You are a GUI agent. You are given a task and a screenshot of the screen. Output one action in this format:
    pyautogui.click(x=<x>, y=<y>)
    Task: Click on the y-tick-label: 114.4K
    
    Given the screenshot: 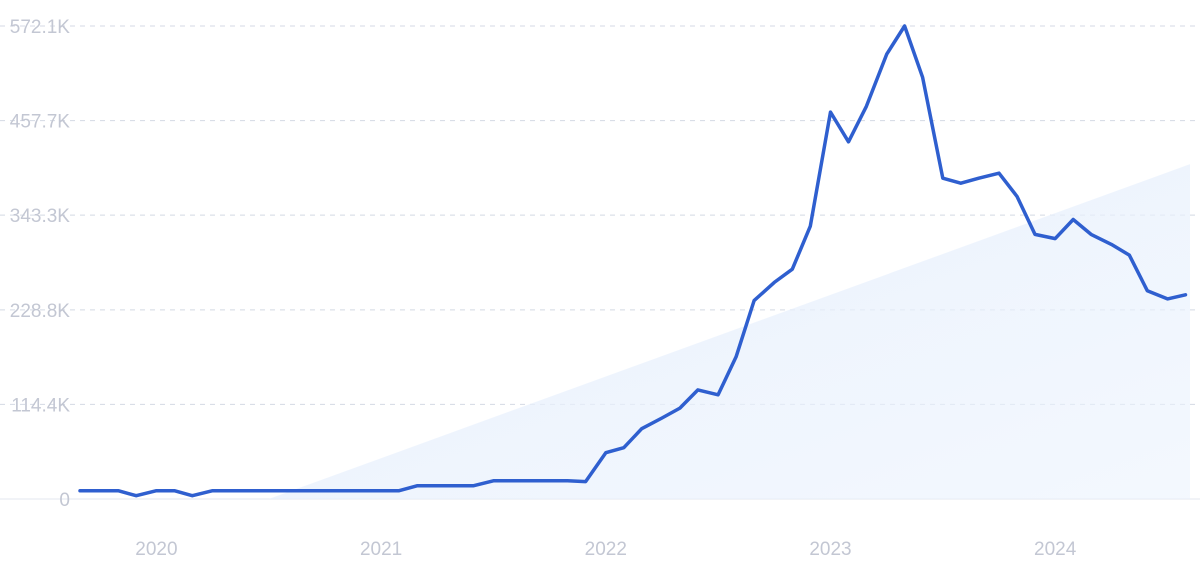 What is the action you would take?
    pyautogui.click(x=40, y=405)
    